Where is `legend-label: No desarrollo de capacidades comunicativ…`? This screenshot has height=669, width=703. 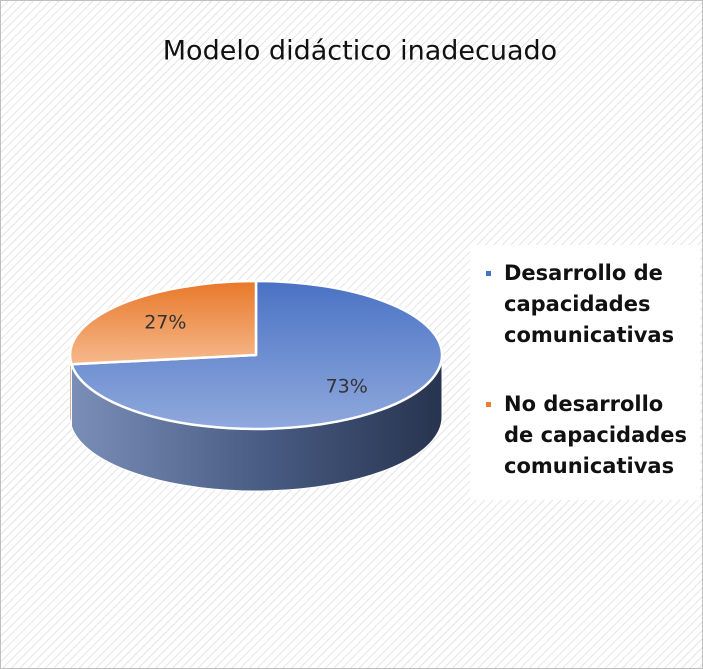
legend-label: No desarrollo de capacidades comunicativ… is located at coordinates (596, 435).